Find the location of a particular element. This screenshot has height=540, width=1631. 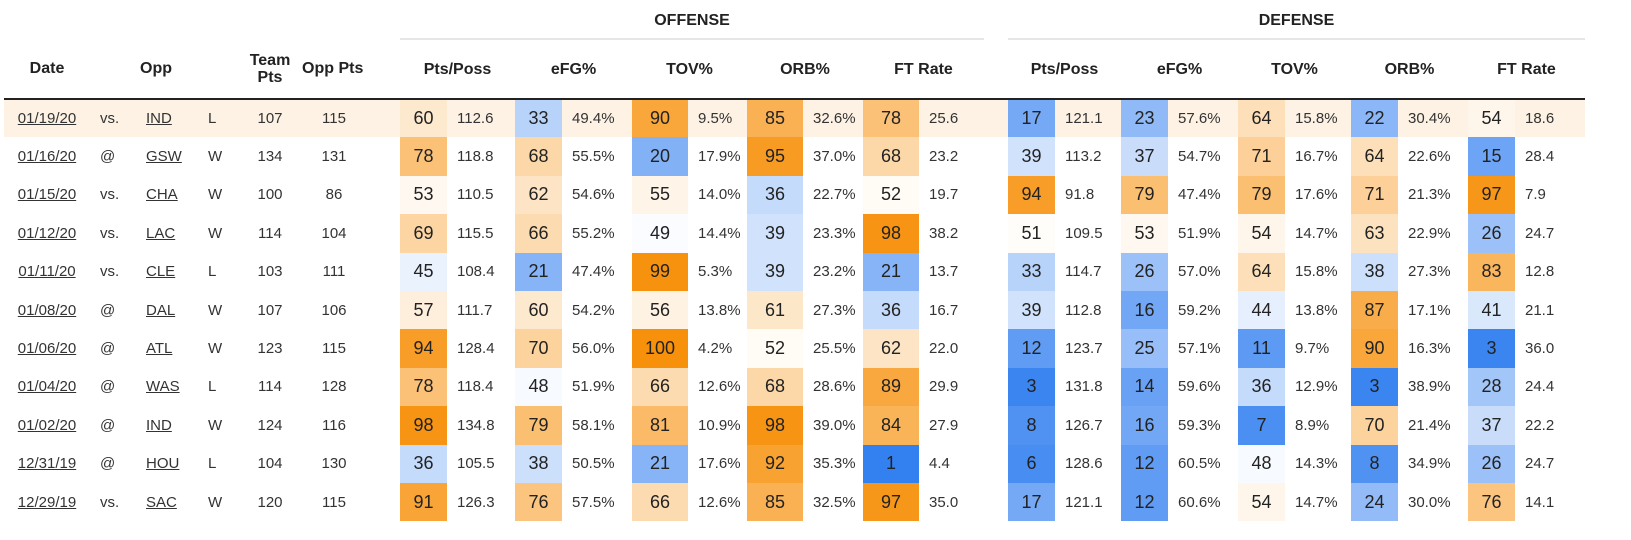

off-efg-percentile: 79 is located at coordinates (538, 425).